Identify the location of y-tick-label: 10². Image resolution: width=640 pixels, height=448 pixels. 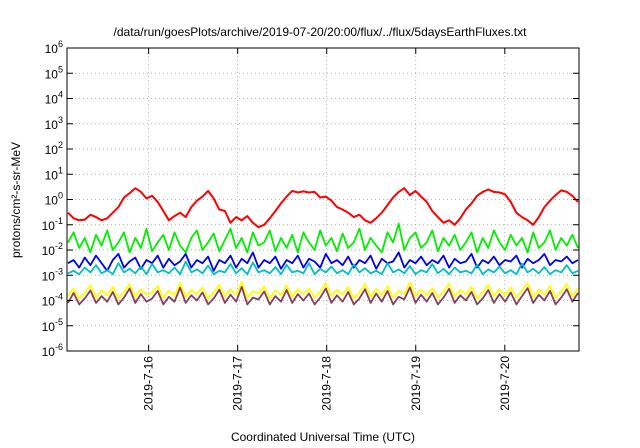
(54, 148).